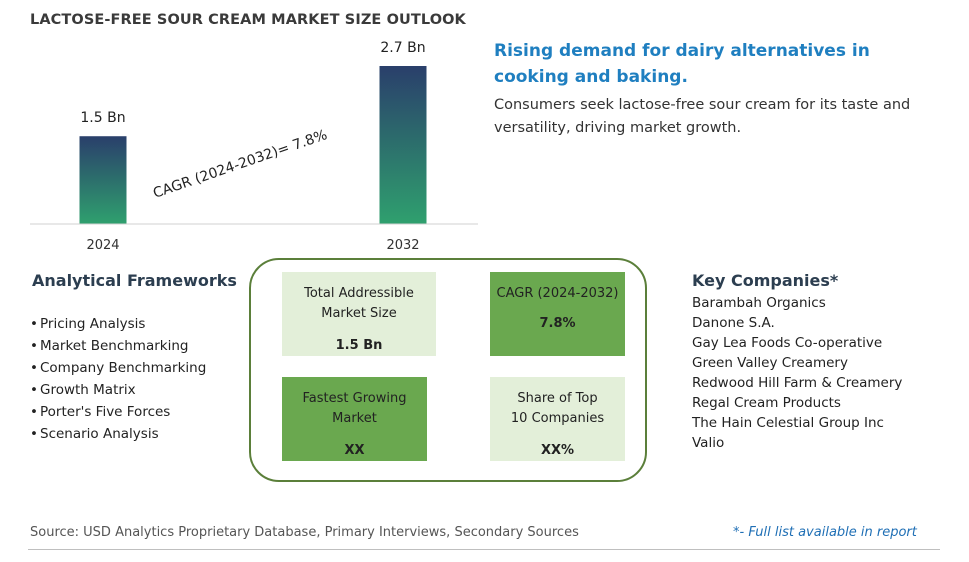 The width and height of the screenshot is (969, 562). I want to click on cagr-label: CAGR (2024-2032), so click(557, 293).